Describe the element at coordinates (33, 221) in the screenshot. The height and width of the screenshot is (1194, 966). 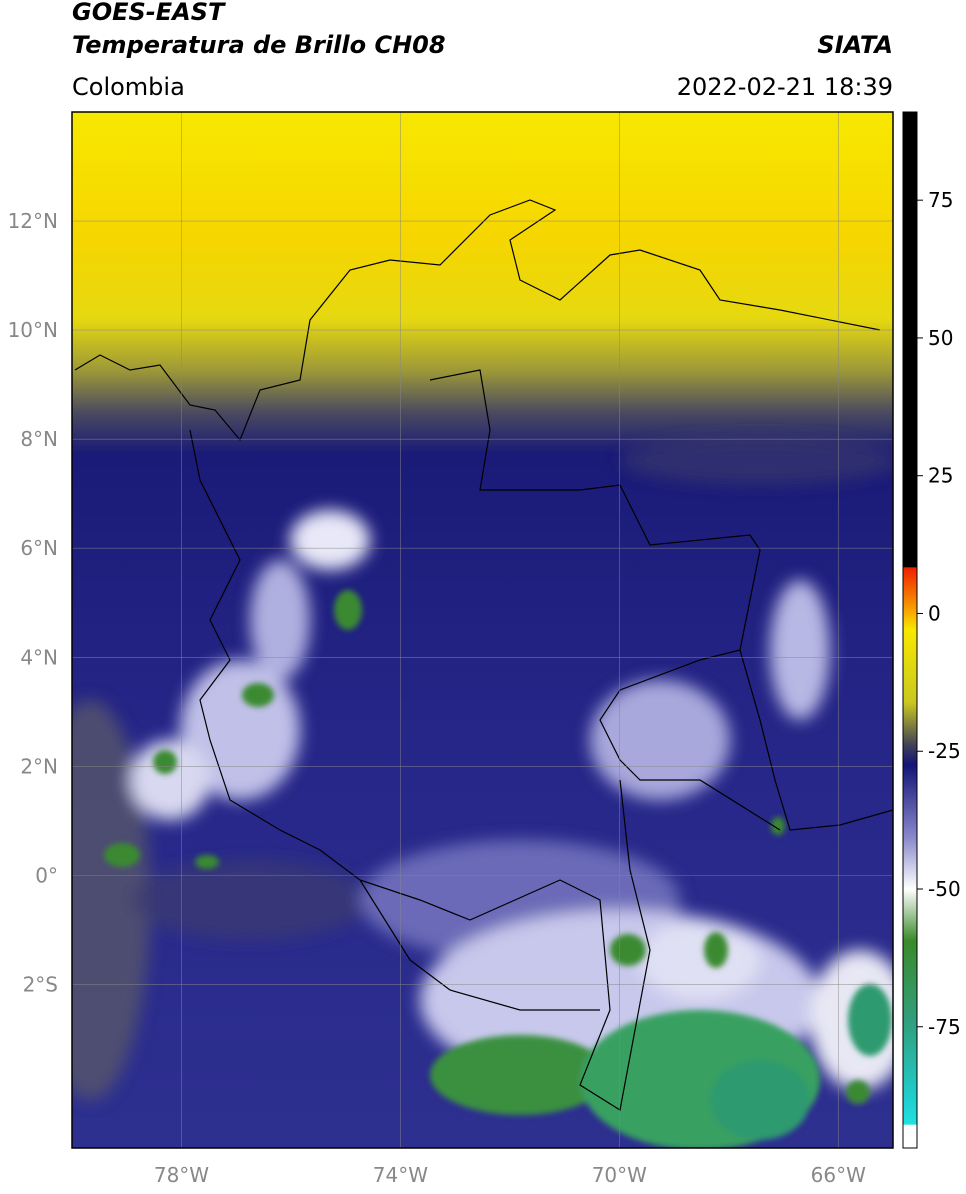
I see `lat-tick-label: 12°N` at that location.